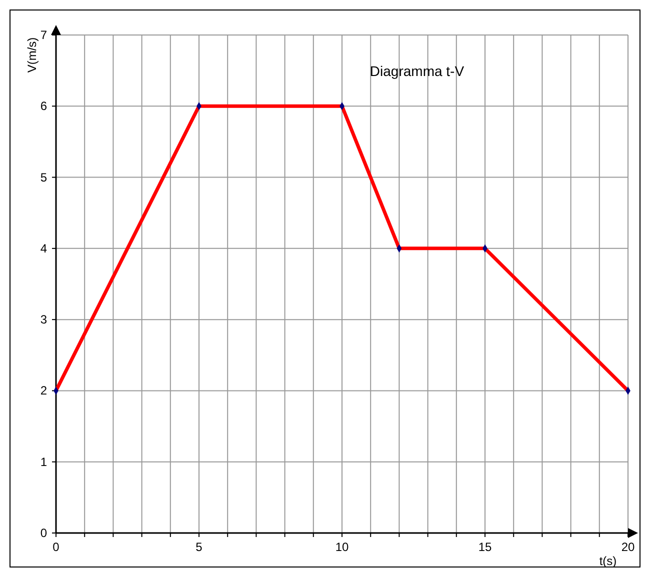  I want to click on x-tick-label: 5, so click(199, 547).